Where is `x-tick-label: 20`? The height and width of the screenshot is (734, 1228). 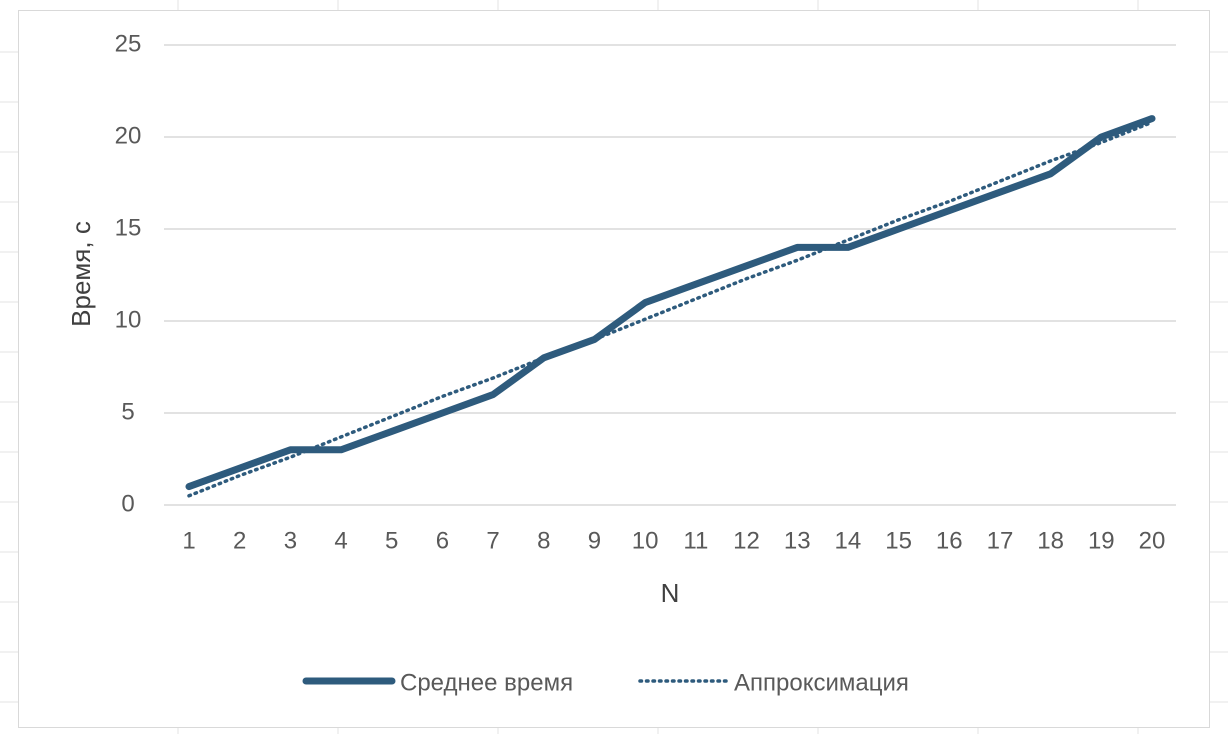
x-tick-label: 20 is located at coordinates (1152, 540).